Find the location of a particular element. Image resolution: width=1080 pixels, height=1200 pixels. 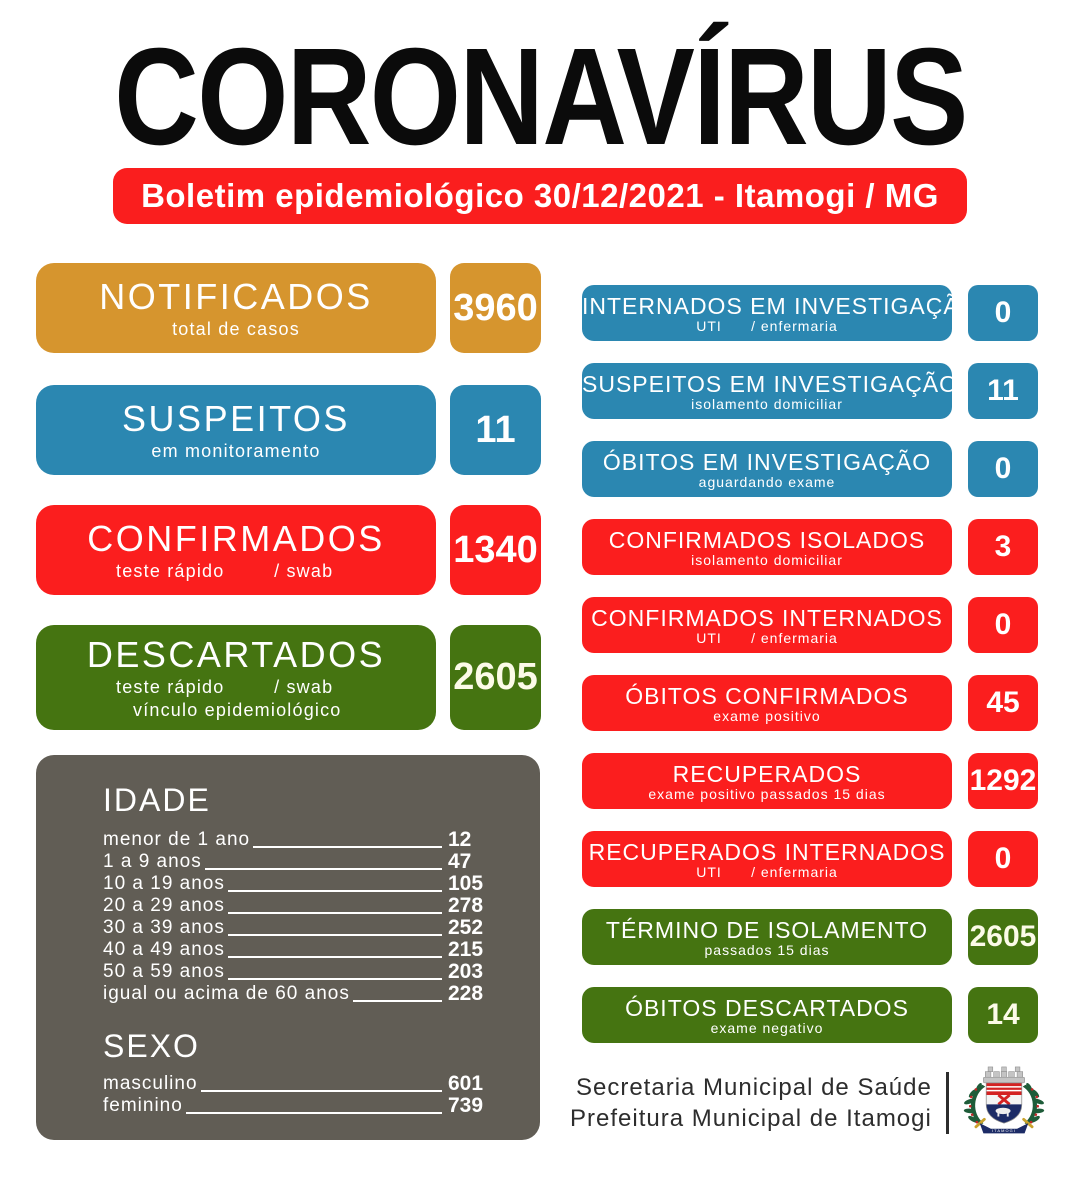

divider is located at coordinates (947, 1102).